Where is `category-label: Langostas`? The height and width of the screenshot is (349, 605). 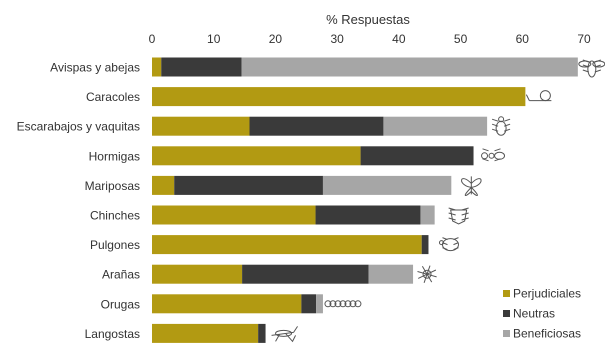
category-label: Langostas is located at coordinates (112, 334).